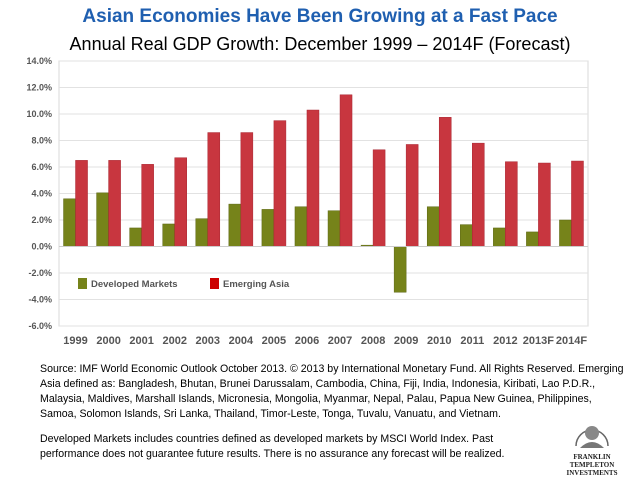  I want to click on x-tick-label: 2011, so click(472, 341).